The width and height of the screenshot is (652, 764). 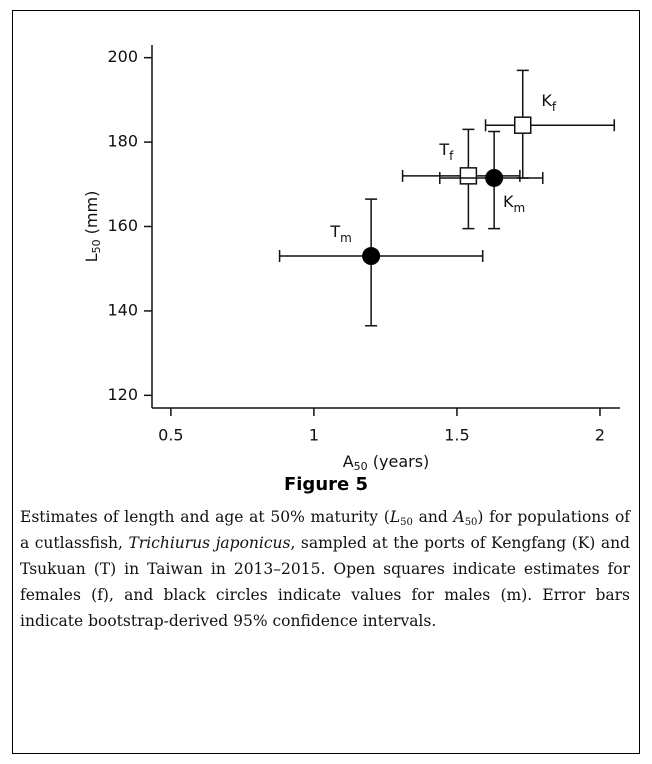 I want to click on x-axis-label-sub: 50, so click(x=361, y=465).